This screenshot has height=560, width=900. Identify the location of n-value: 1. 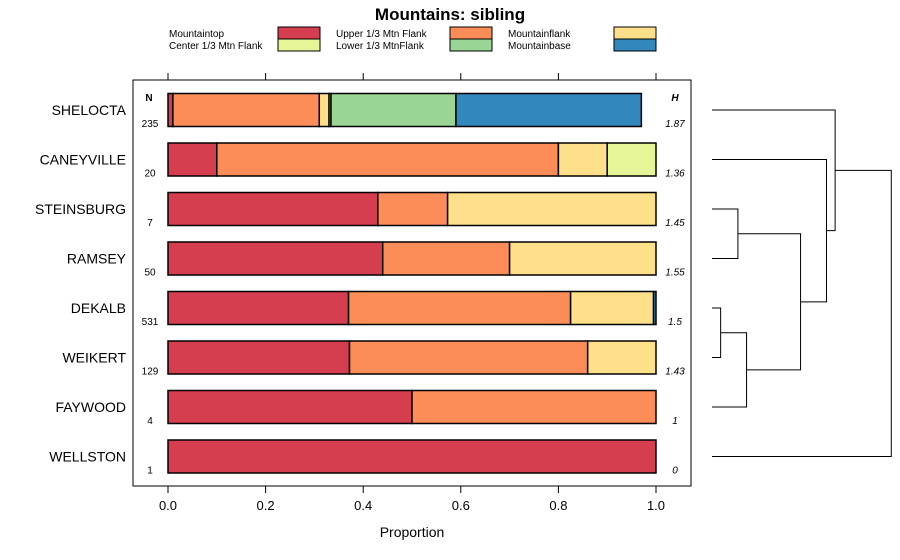
(150, 471).